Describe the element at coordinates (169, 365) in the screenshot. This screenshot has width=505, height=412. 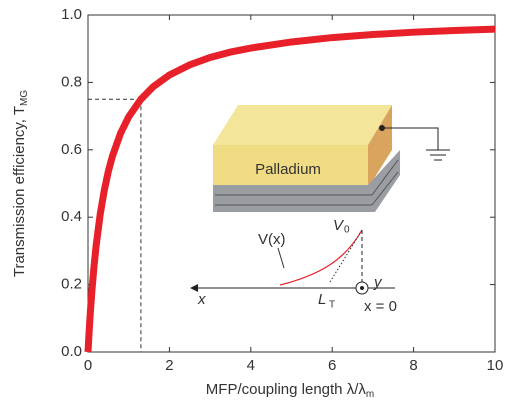
I see `x-tick-label: 2` at that location.